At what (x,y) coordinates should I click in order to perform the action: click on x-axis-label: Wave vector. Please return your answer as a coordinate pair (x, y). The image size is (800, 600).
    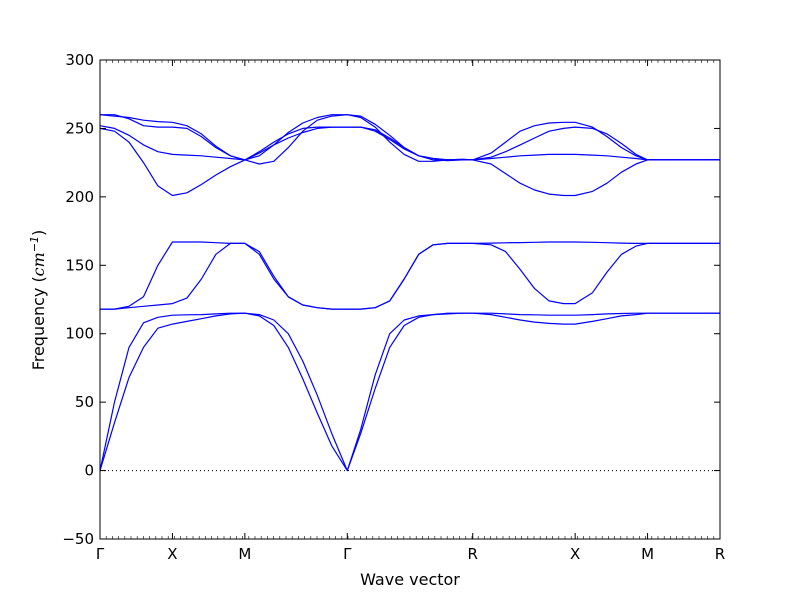
    Looking at the image, I should click on (410, 579).